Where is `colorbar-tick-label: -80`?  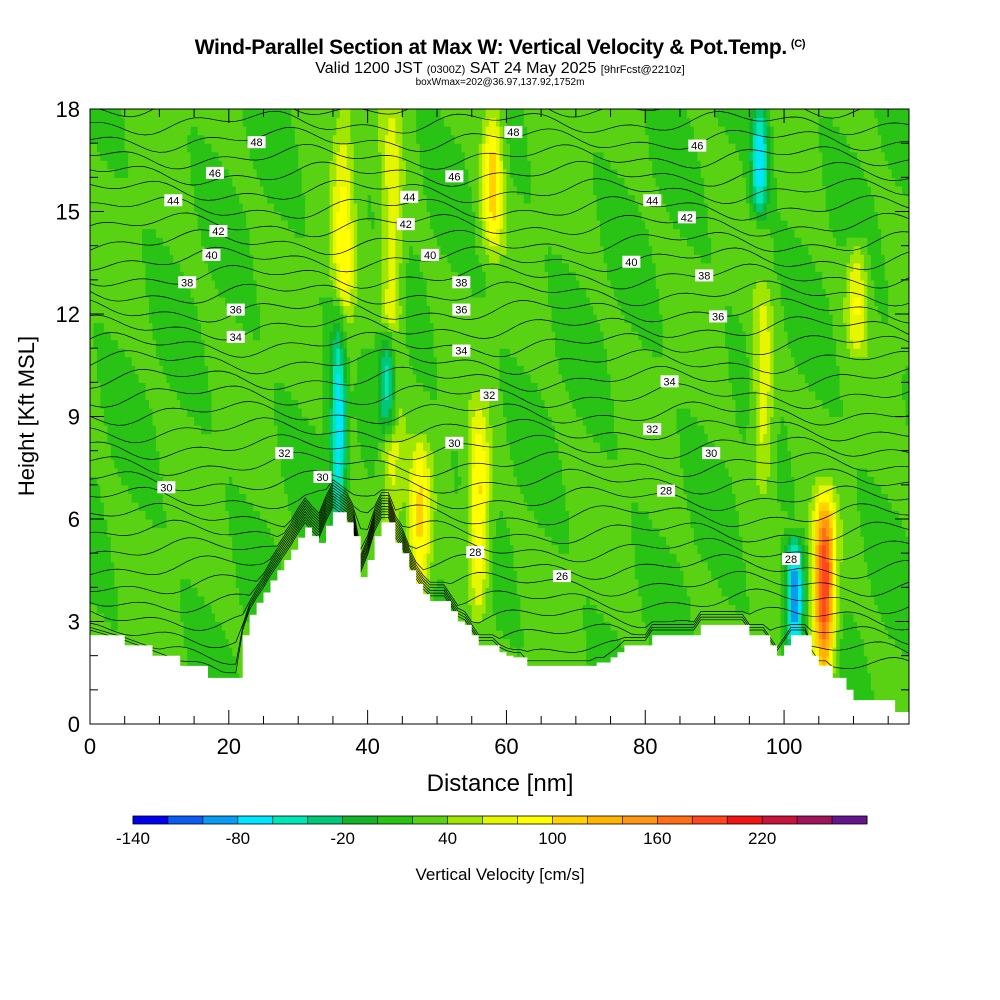
colorbar-tick-label: -80 is located at coordinates (238, 838).